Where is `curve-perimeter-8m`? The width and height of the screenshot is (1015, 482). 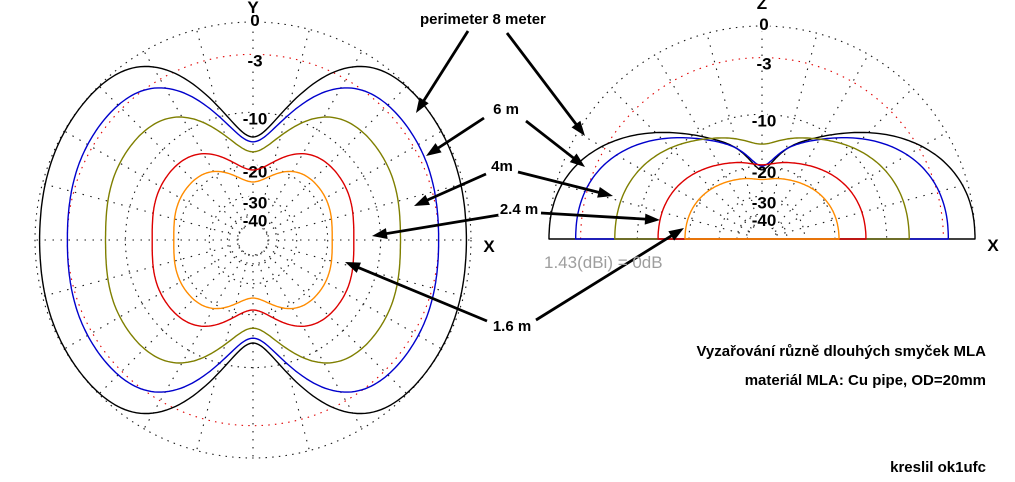 curve-perimeter-8m is located at coordinates (762, 185).